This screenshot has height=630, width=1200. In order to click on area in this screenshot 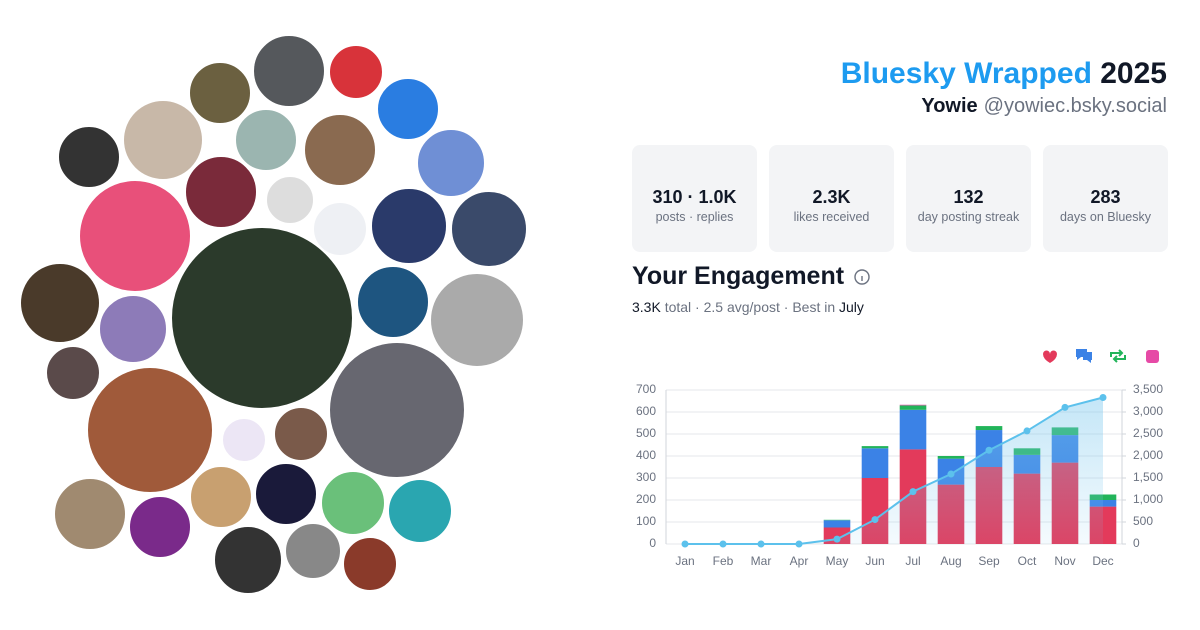, I will do `click(894, 470)`.